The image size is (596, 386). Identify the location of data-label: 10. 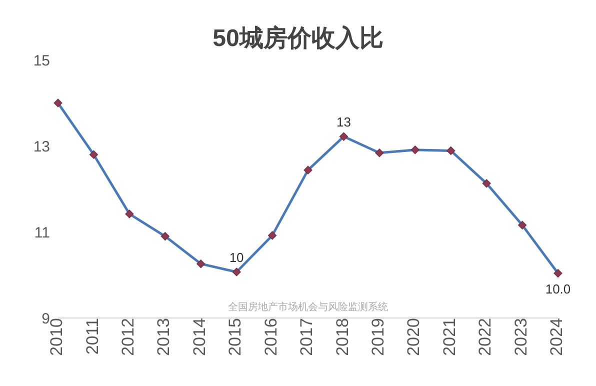
(236, 257).